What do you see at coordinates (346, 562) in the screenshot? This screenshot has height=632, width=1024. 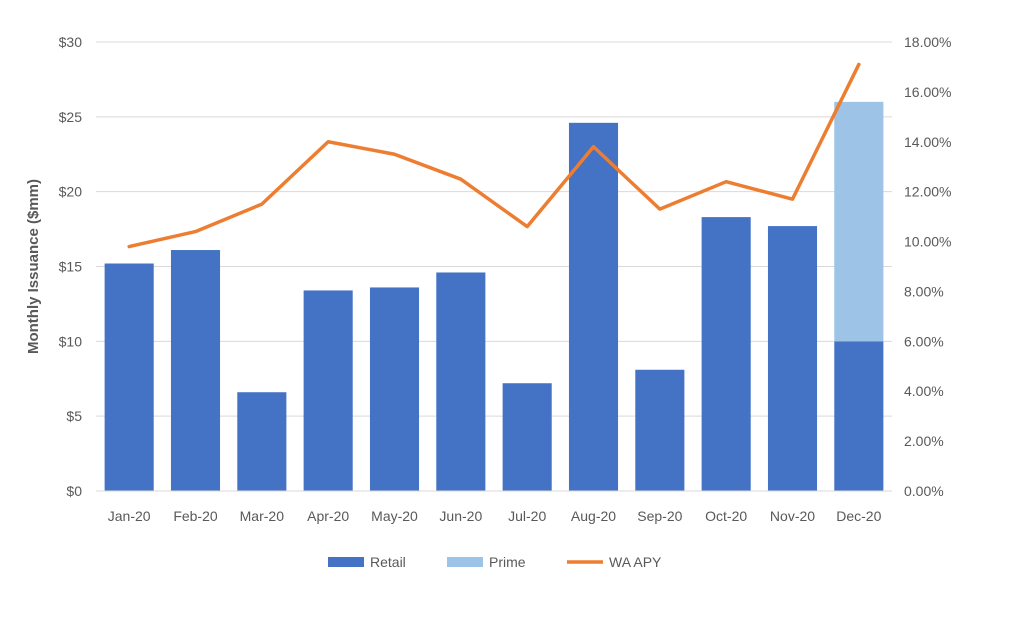 I see `legend-swatch-retail` at bounding box center [346, 562].